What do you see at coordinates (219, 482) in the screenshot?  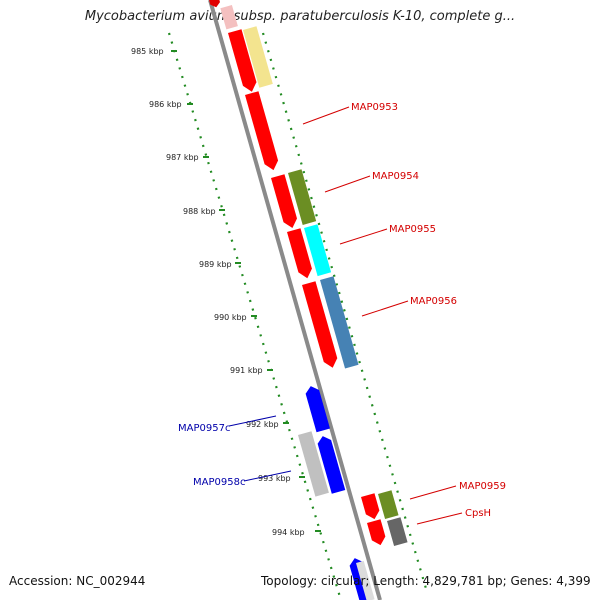 I see `gene-label-map0958c: MAP0958c` at bounding box center [219, 482].